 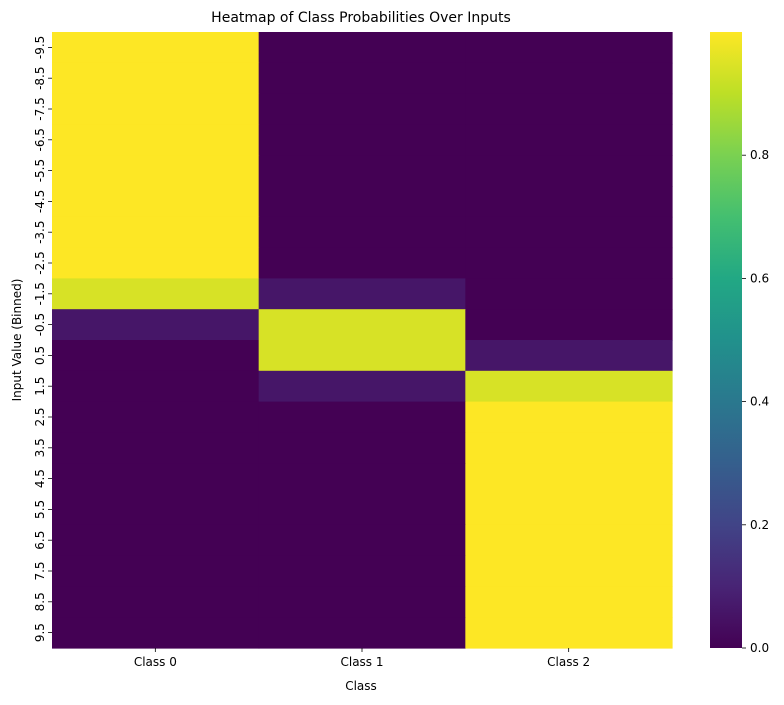 I want to click on x-axis-ticks: Class 0 Class 1 Class 2, so click(x=362, y=658).